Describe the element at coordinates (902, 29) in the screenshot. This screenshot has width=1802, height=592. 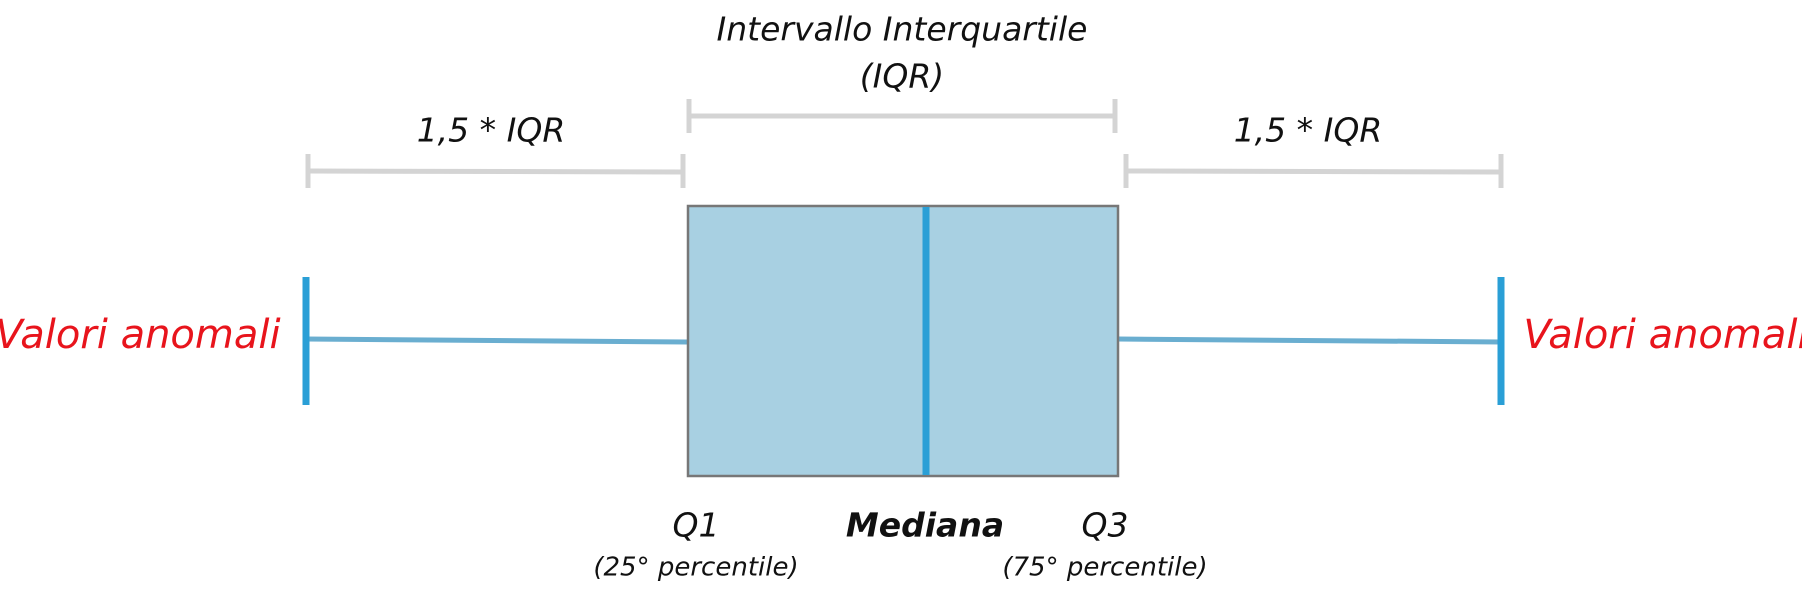
I see `iqr-title: Intervallo Interquartile` at that location.